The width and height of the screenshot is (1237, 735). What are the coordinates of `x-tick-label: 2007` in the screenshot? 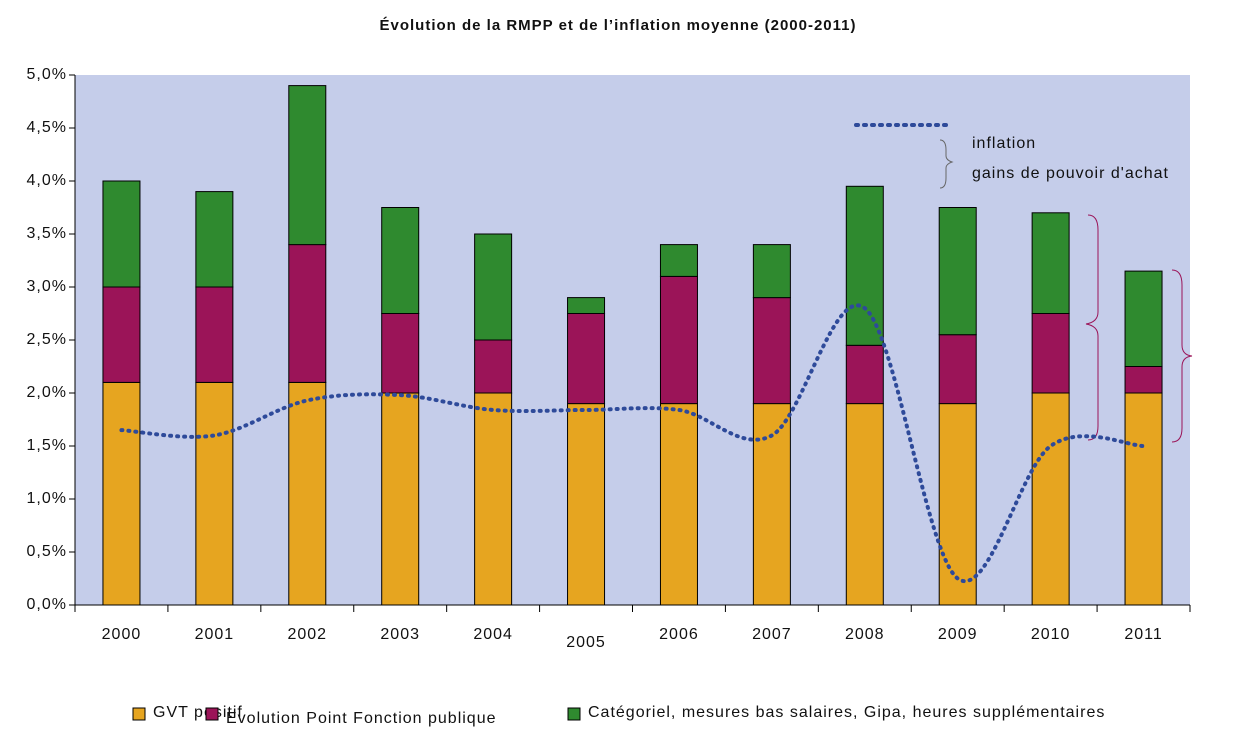 It's located at (772, 634).